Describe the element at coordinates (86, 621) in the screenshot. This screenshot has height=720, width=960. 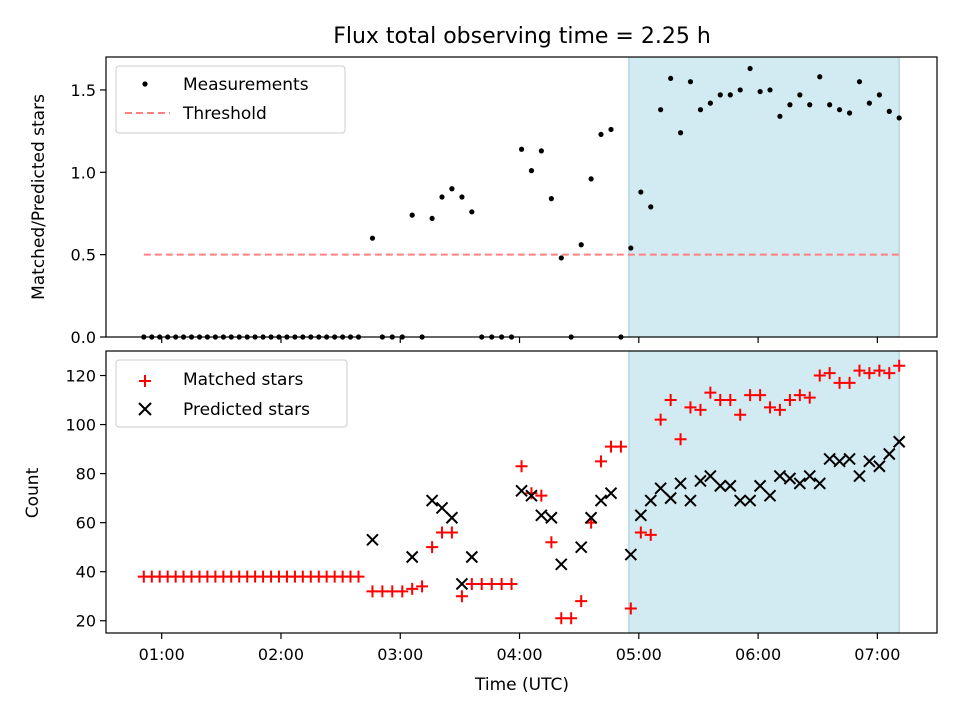
I see `y-tick-label: 20` at that location.